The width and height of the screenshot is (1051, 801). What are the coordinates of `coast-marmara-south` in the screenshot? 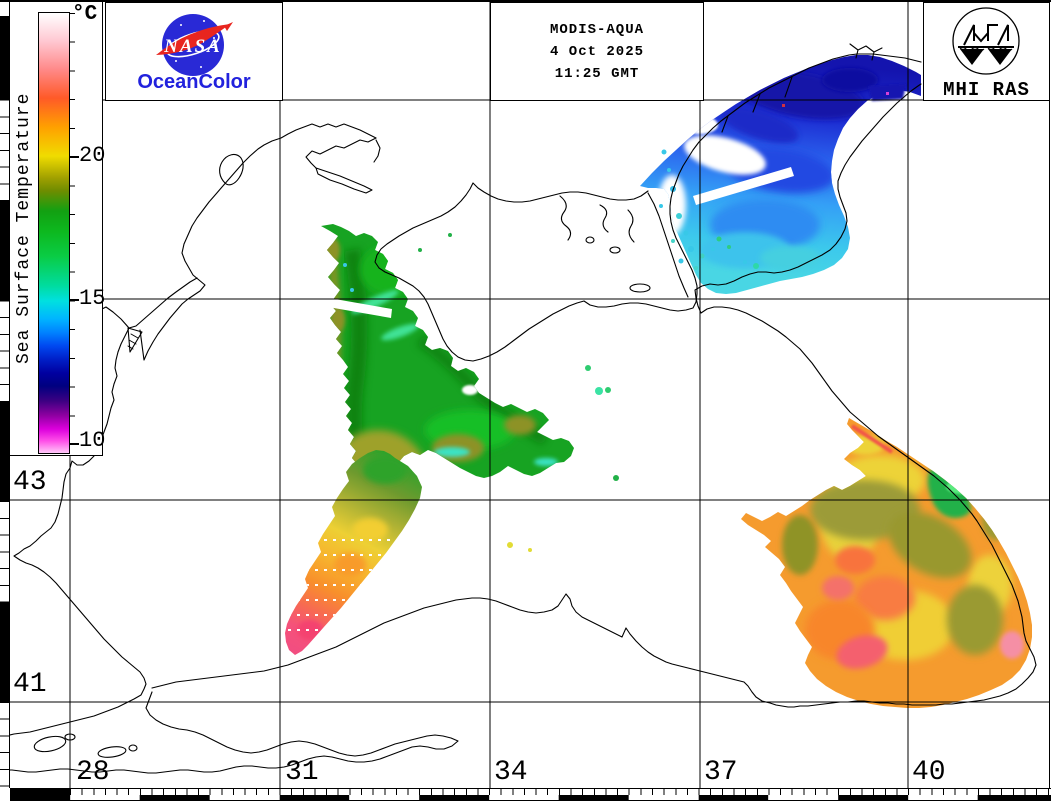 It's located at (234, 732).